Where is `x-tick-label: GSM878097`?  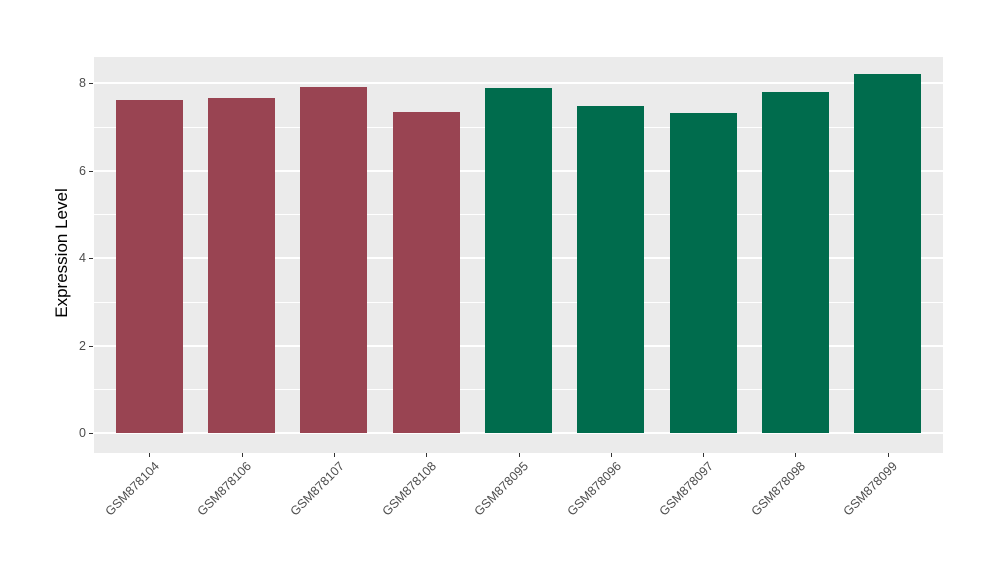 x-tick-label: GSM878097 is located at coordinates (686, 489).